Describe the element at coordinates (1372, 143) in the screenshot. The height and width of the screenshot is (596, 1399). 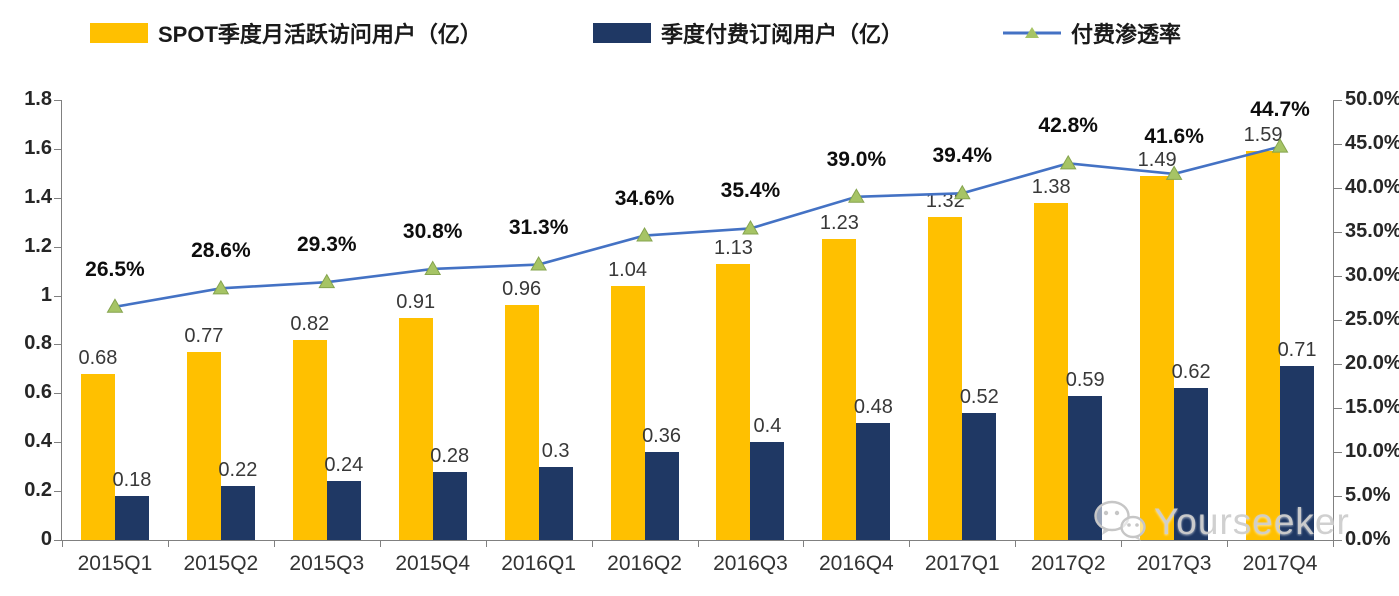
I see `right-axis-tick-label: 45.0%` at that location.